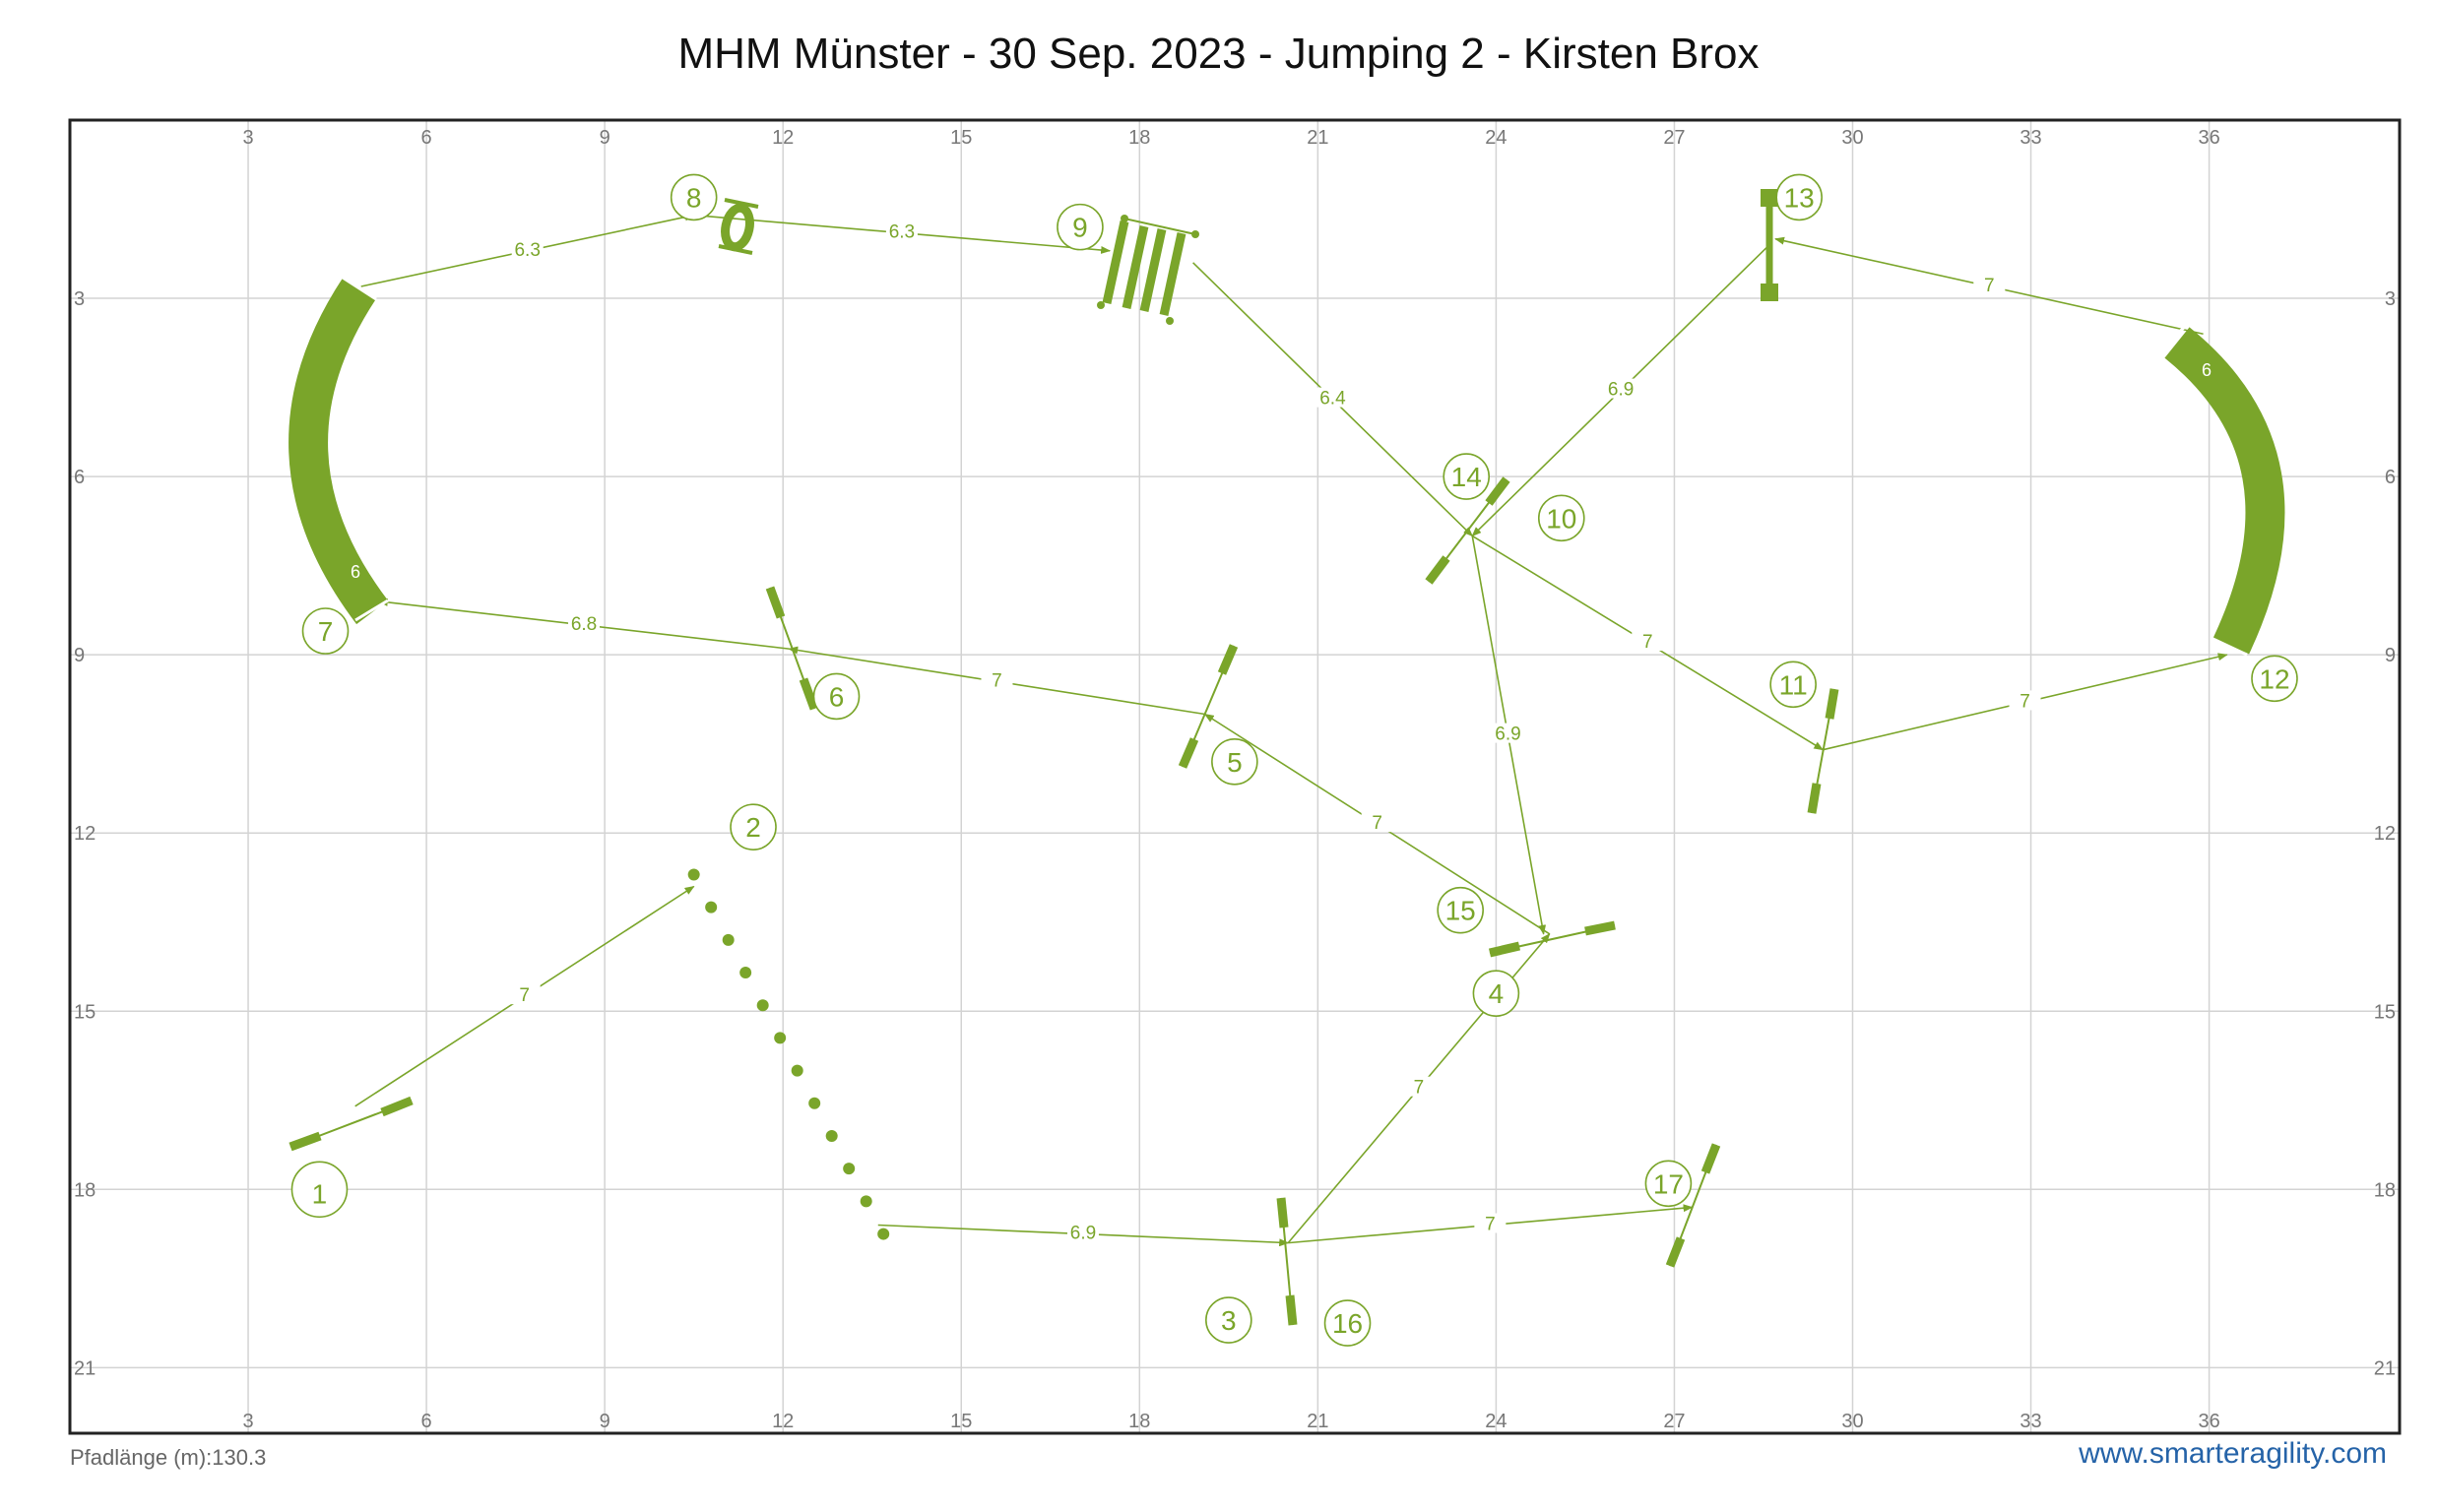  I want to click on obstacle-number: 14, so click(1466, 477).